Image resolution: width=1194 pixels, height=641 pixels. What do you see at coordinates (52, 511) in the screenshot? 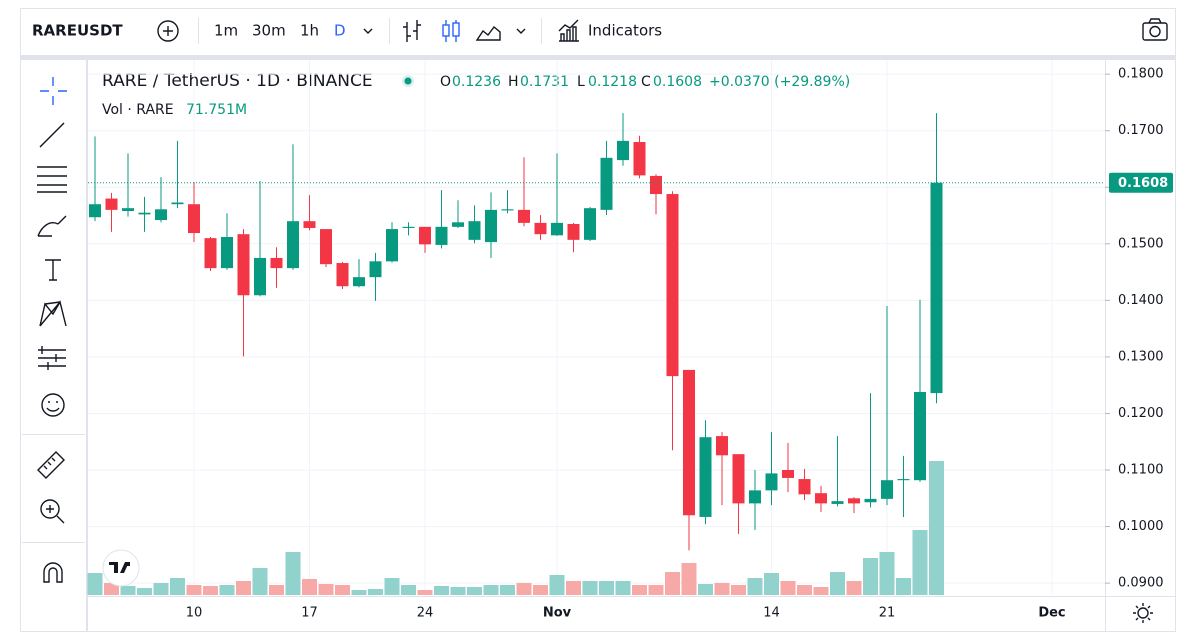
I see `zoom-tool` at bounding box center [52, 511].